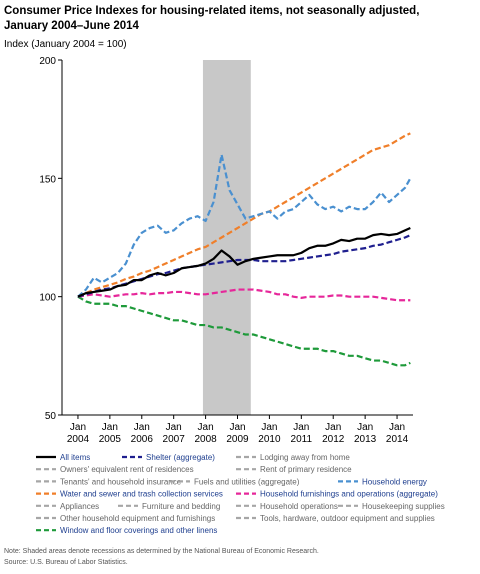 This screenshot has width=480, height=574. What do you see at coordinates (121, 481) in the screenshot?
I see `legend-label: Tenants' and household insurance` at bounding box center [121, 481].